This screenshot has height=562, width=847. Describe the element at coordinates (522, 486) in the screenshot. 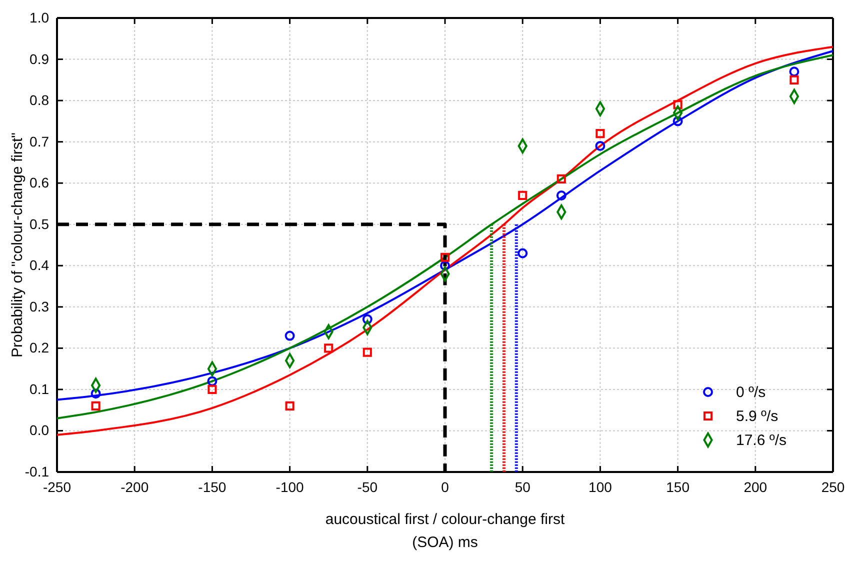

I see `x-tick-label: 50` at that location.